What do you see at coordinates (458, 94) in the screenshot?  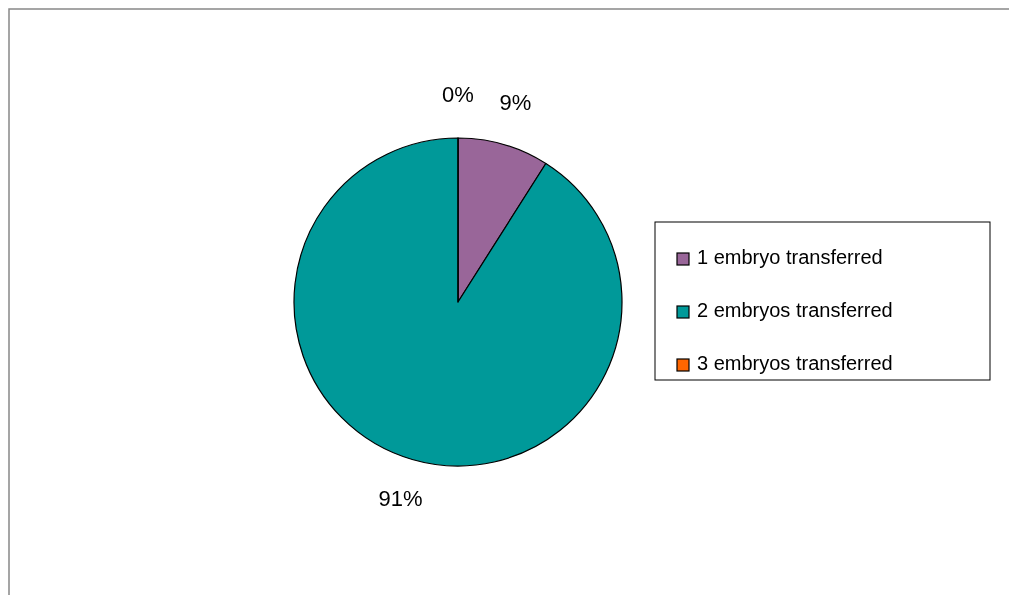 I see `text: 0%` at bounding box center [458, 94].